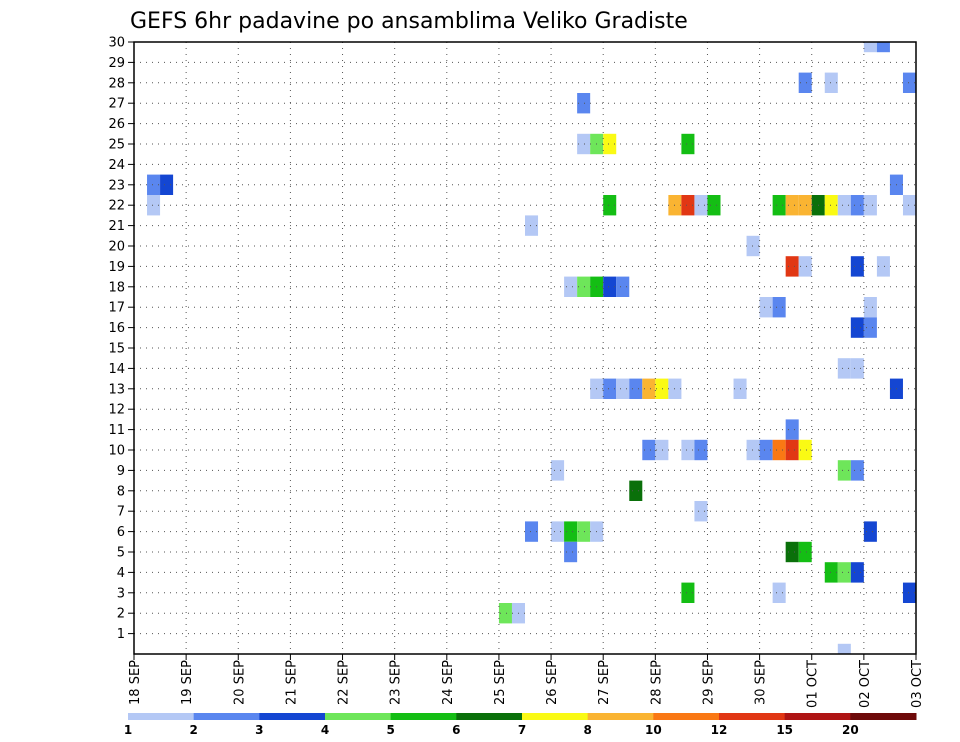 This screenshot has width=960, height=742. I want to click on x-tick-label: 22 SEP, so click(344, 682).